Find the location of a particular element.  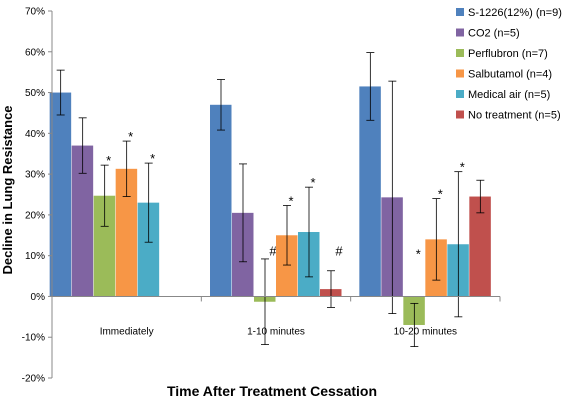

y-tick-label: 10% is located at coordinates (35, 256).